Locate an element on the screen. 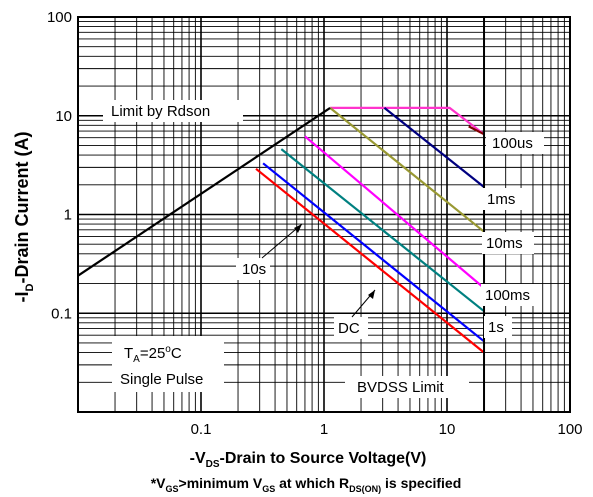  box-1ms is located at coordinates (505, 199).